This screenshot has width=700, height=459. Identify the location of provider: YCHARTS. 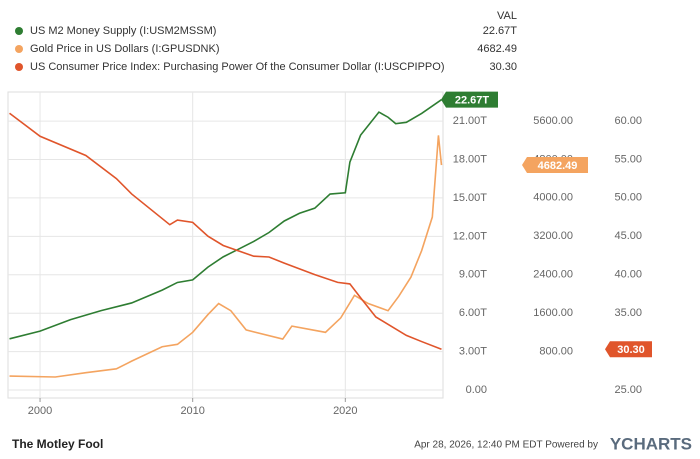
(651, 443).